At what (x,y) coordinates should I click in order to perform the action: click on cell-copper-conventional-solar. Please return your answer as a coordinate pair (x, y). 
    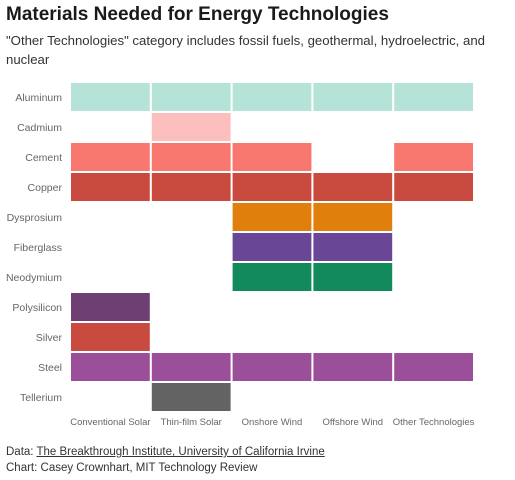
    Looking at the image, I should click on (110, 187).